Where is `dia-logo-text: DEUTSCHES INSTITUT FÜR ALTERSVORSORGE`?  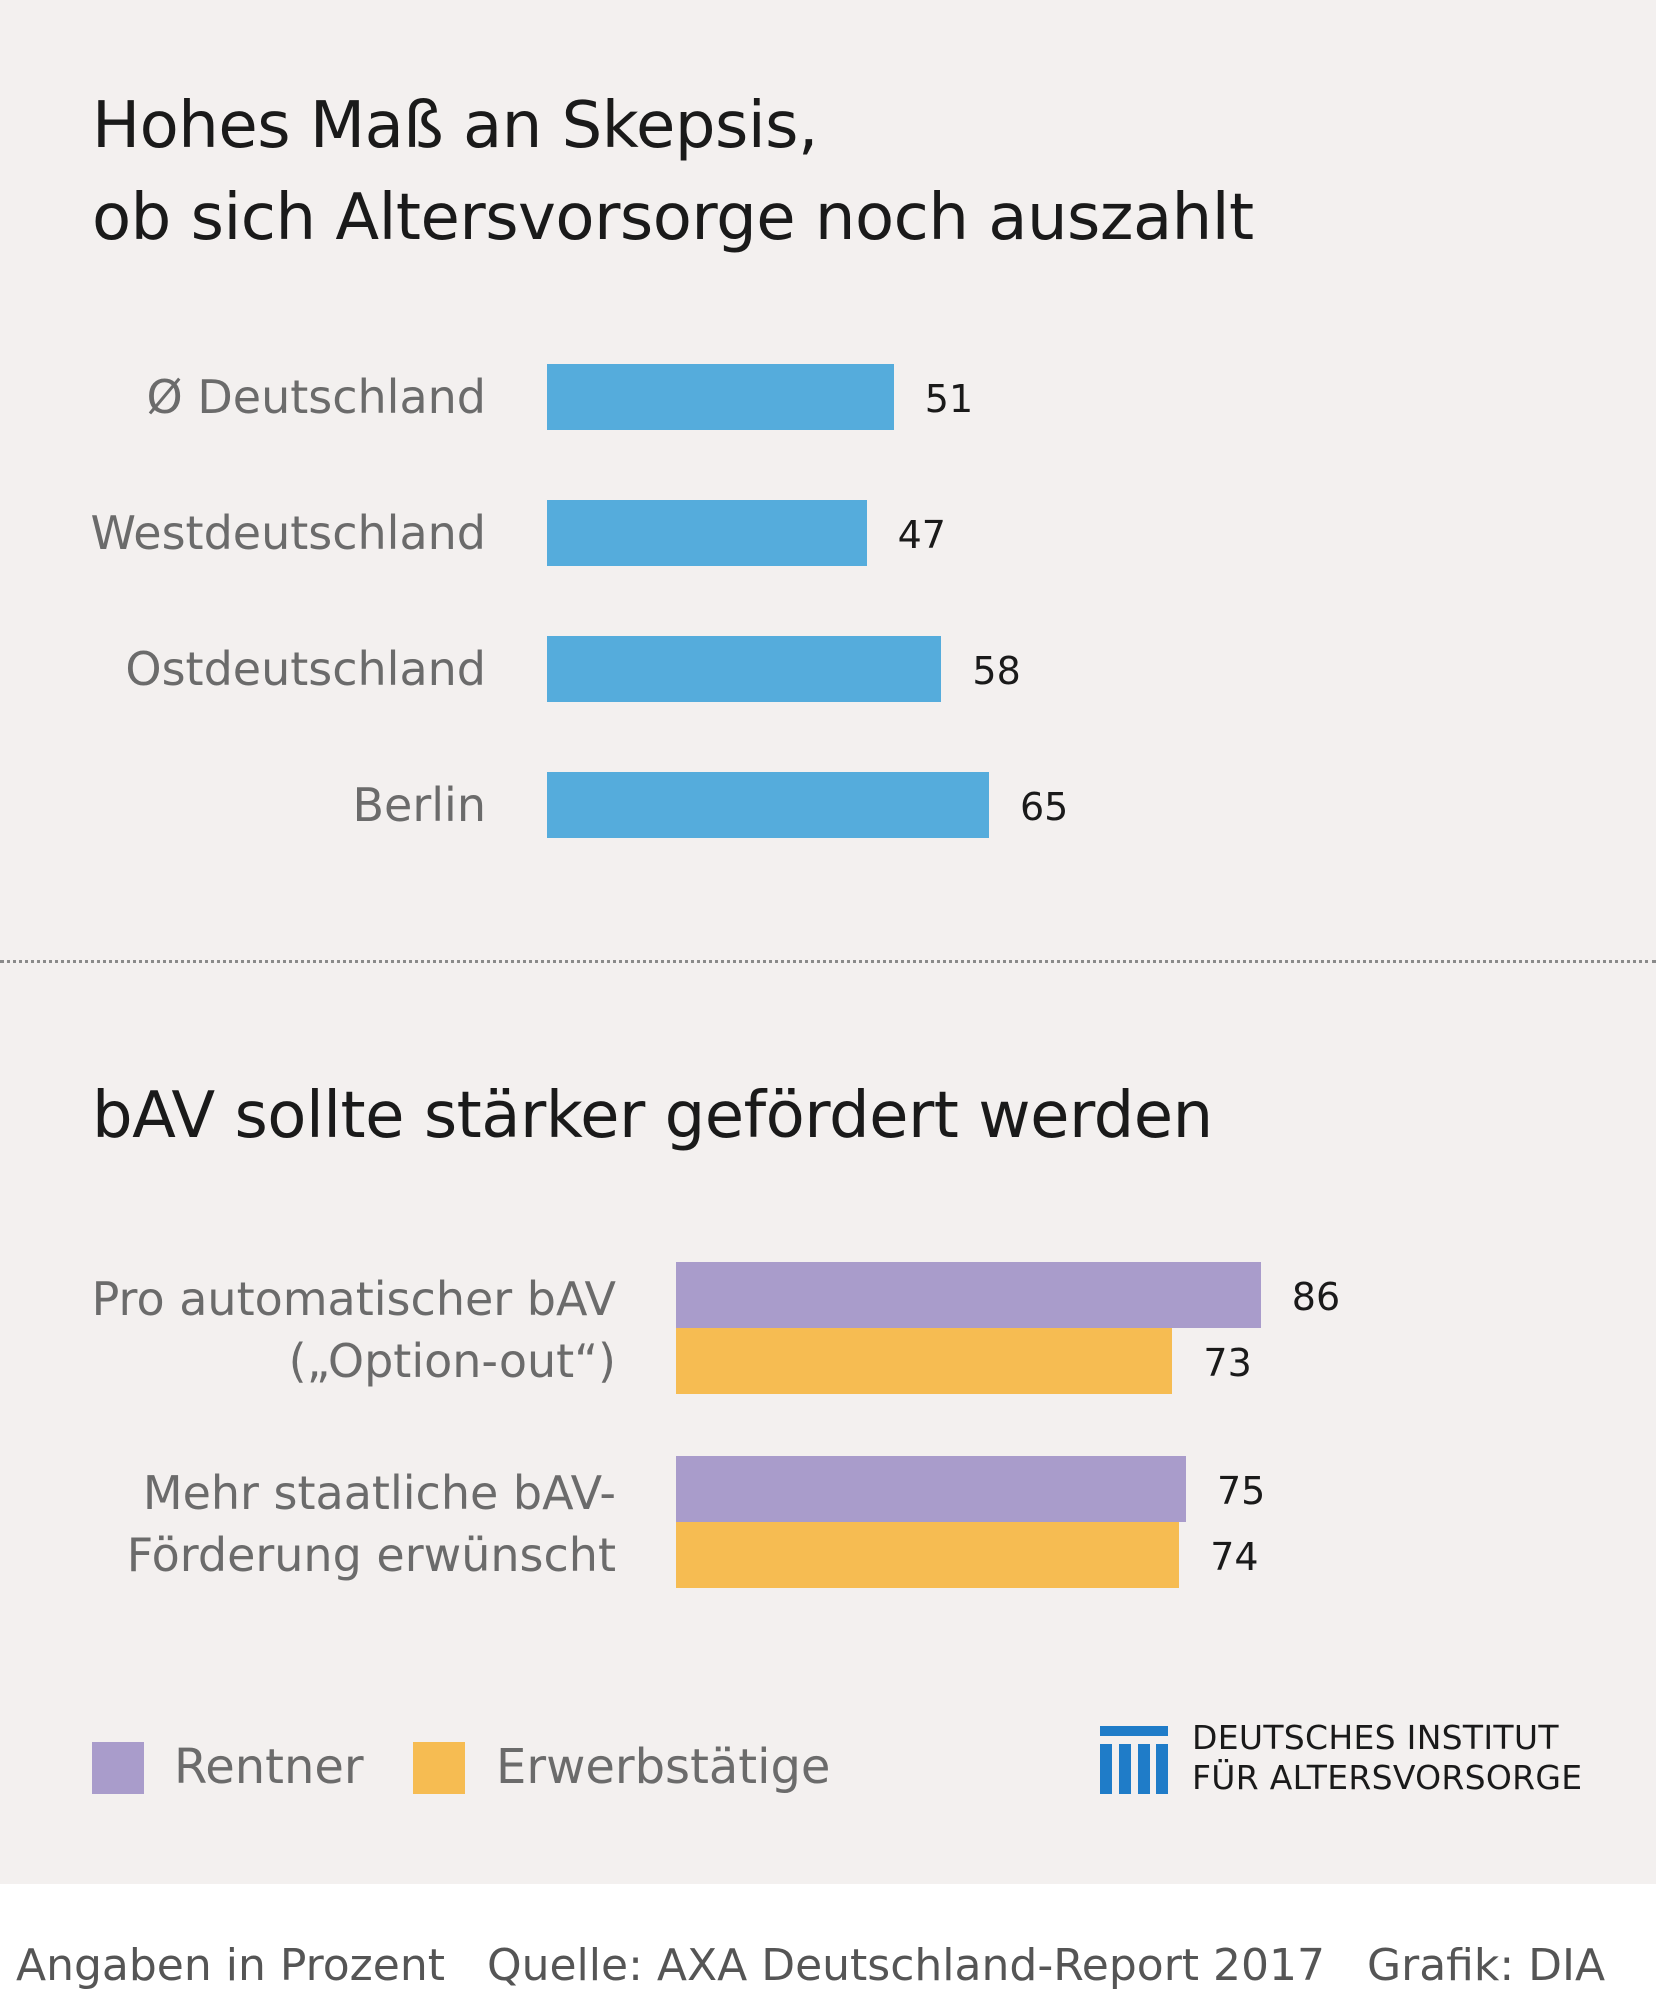 dia-logo-text: DEUTSCHES INSTITUT FÜR ALTERSVORSORGE is located at coordinates (1387, 1758).